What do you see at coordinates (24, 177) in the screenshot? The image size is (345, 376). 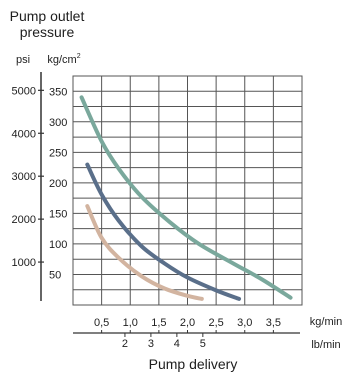 I see `psi-tick-label: 3000` at bounding box center [24, 177].